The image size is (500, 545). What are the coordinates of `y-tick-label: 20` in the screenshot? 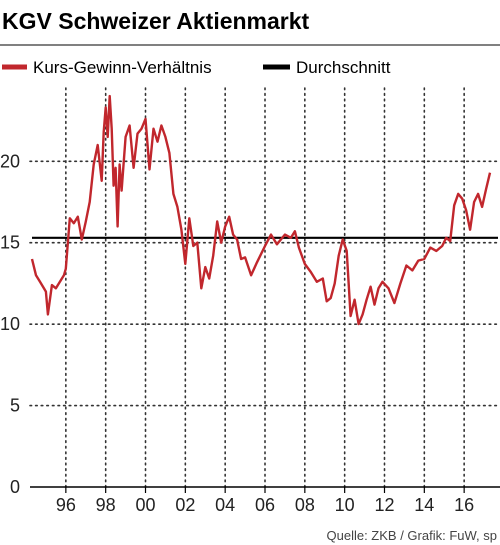 It's located at (10, 161).